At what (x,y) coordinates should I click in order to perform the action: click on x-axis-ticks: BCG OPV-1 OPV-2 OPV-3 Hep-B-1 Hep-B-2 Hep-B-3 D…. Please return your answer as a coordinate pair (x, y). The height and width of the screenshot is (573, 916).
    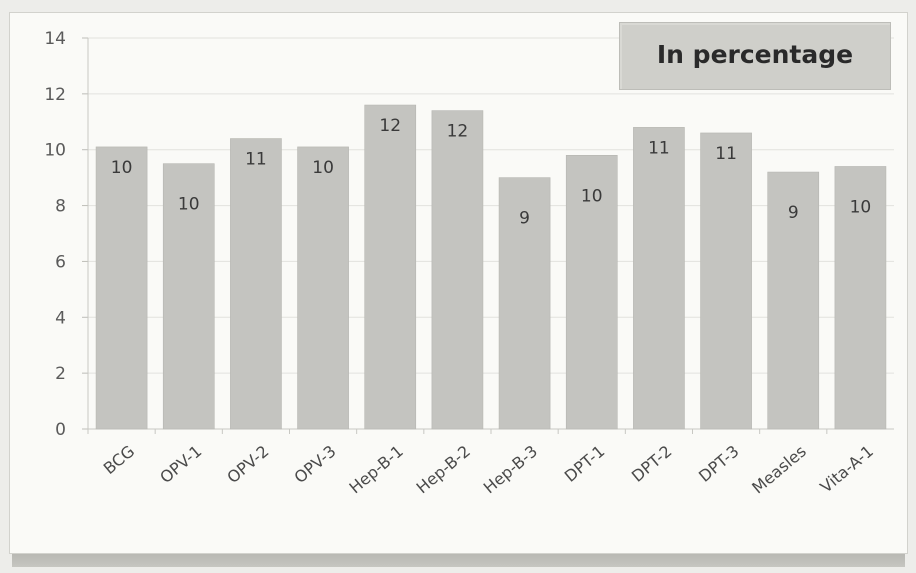
    Looking at the image, I should click on (488, 470).